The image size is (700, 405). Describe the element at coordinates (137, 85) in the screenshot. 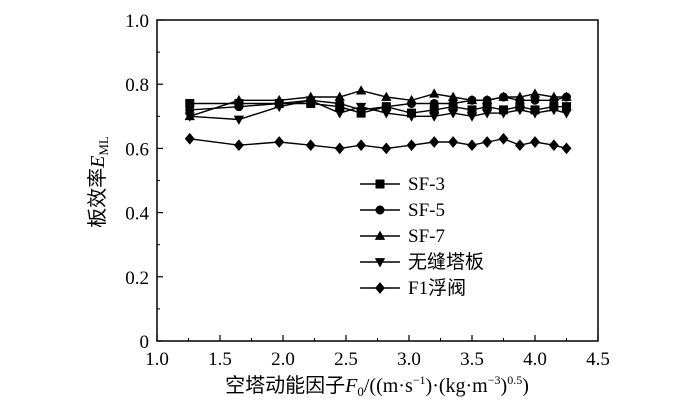

I see `y-tick-label: 0.8` at that location.